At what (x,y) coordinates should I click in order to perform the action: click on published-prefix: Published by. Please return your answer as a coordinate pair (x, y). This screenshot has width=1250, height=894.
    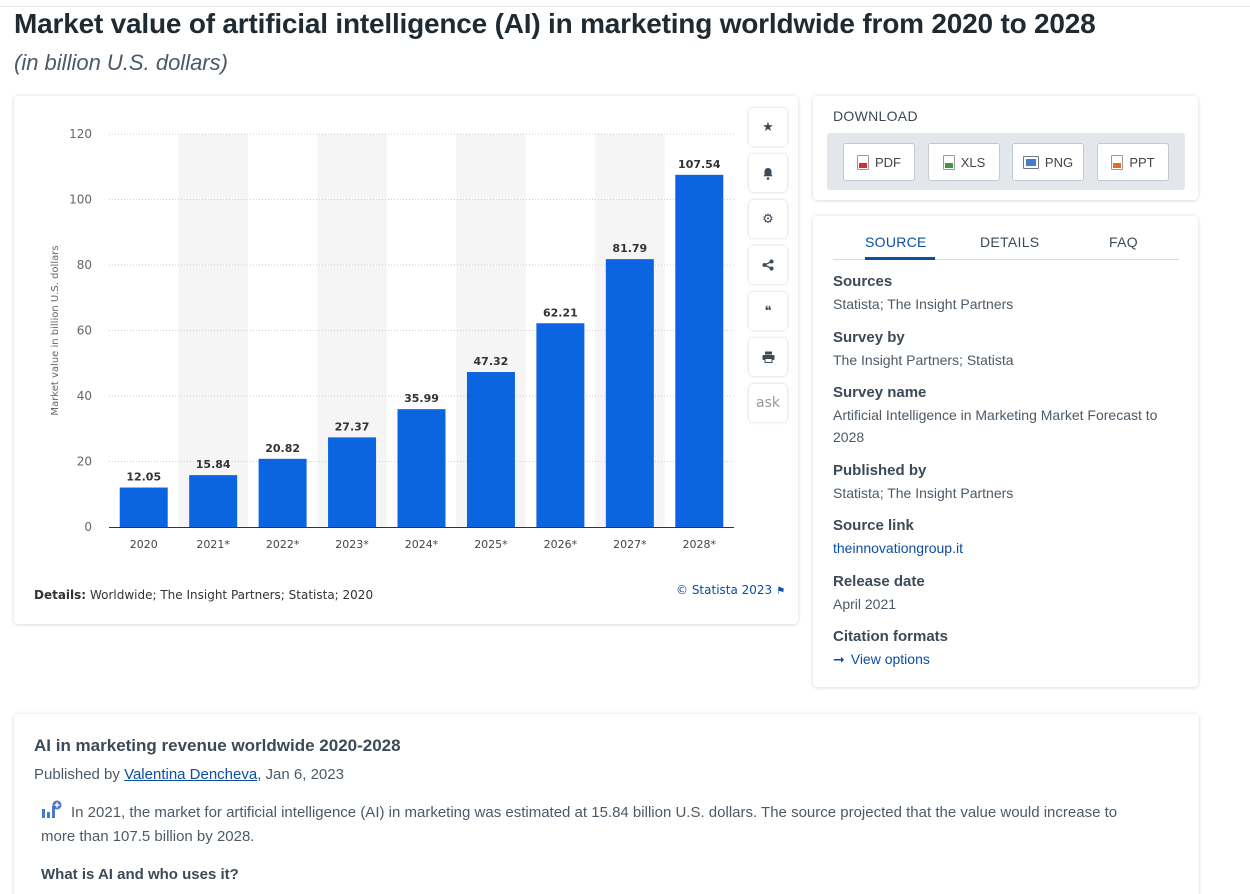
    Looking at the image, I should click on (79, 774).